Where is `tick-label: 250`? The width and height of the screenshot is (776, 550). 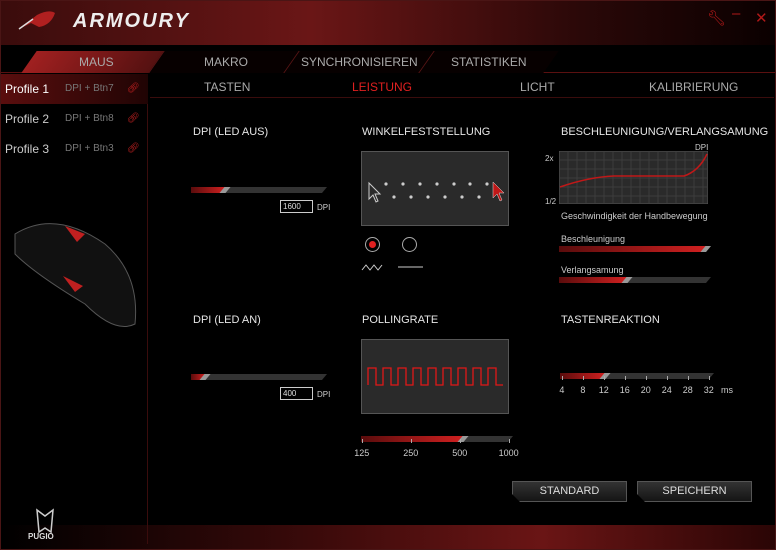 tick-label: 250 is located at coordinates (411, 453).